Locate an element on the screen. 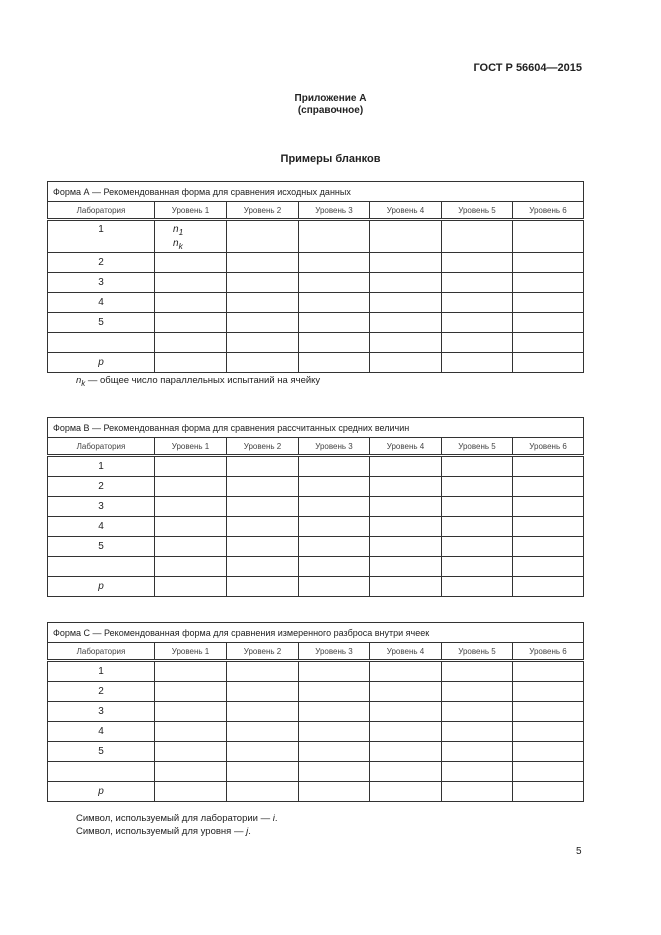 The width and height of the screenshot is (661, 935). table-row is located at coordinates (316, 342).